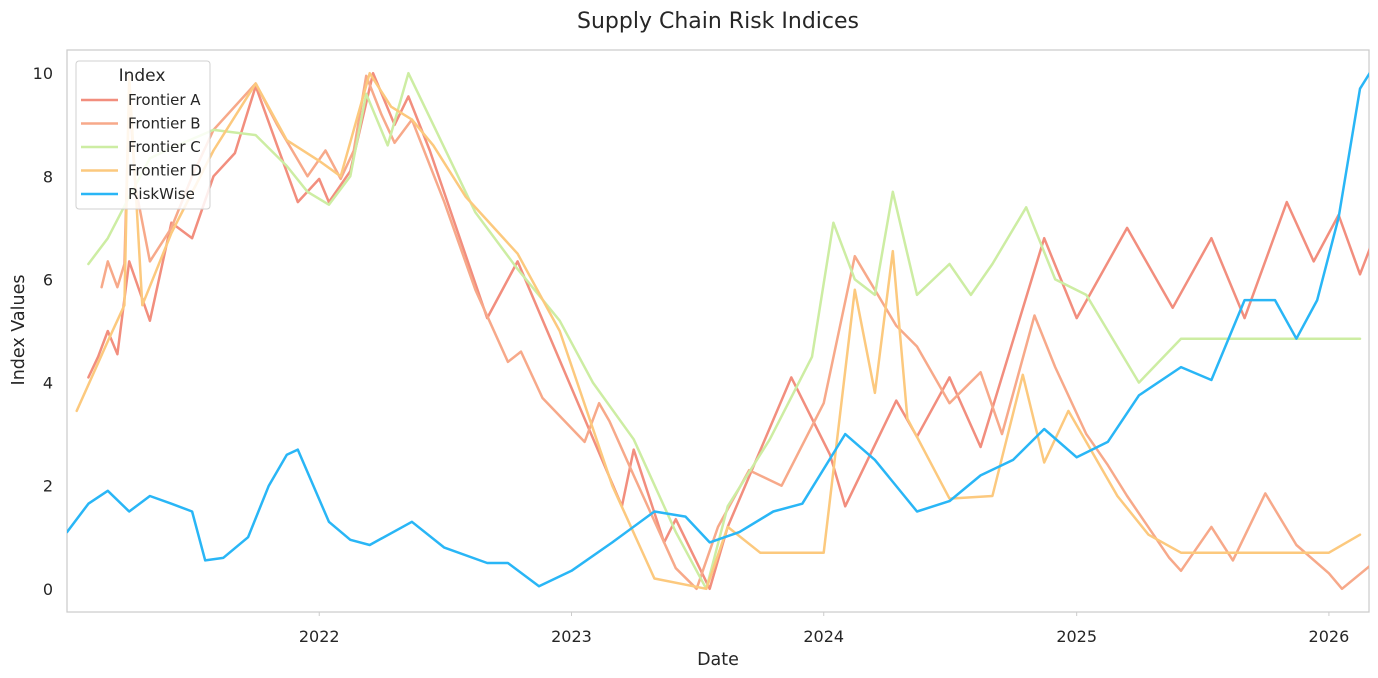 The width and height of the screenshot is (1378, 678). Describe the element at coordinates (48, 383) in the screenshot. I see `y-tick-label: 4` at that location.